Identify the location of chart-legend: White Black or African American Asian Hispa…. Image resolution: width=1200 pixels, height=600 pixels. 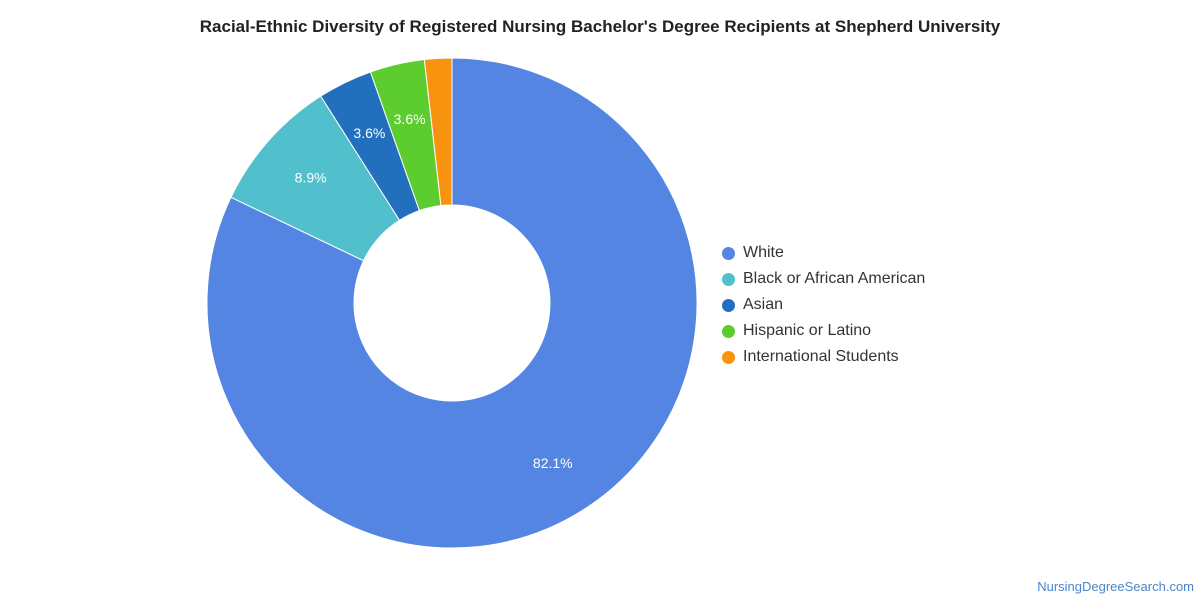
(823, 305).